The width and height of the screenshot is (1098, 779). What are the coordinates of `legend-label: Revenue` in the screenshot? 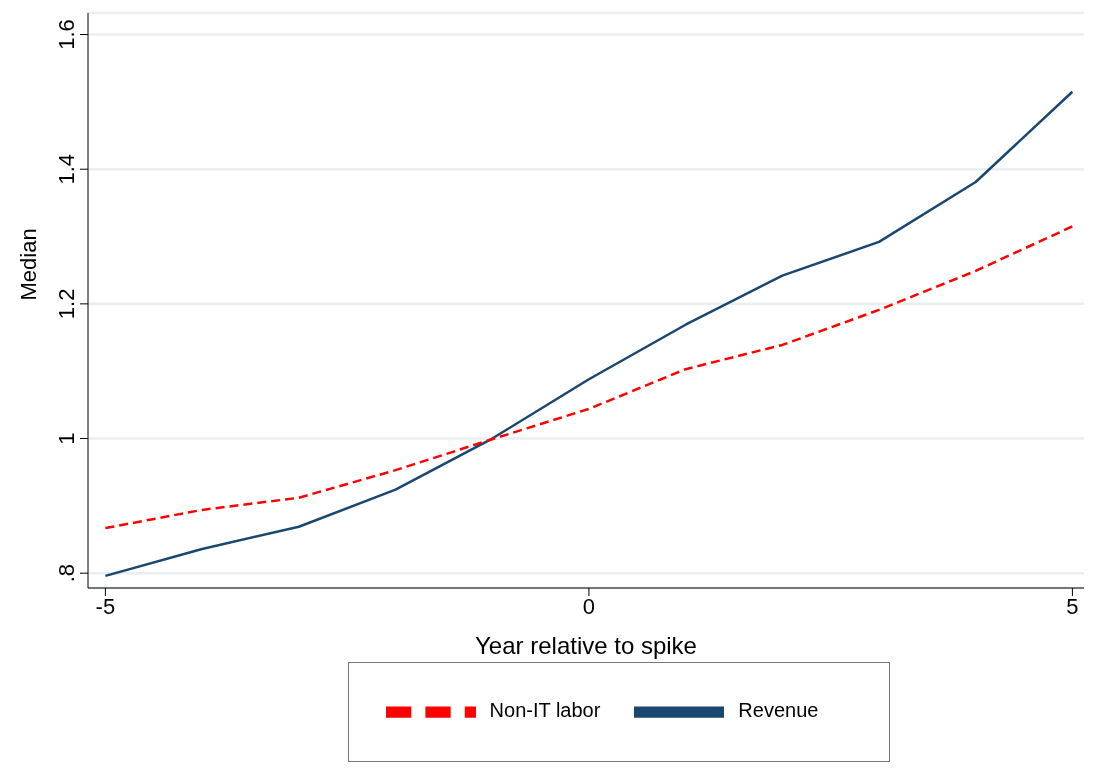 It's located at (778, 710).